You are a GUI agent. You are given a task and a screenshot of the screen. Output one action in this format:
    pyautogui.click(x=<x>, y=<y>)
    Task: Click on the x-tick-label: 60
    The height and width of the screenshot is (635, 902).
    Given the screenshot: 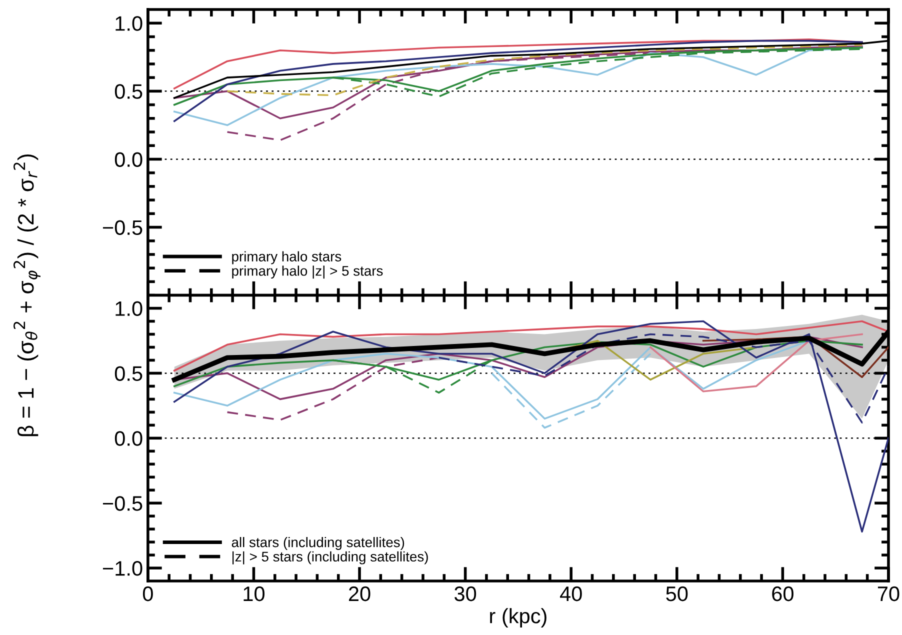 What is the action you would take?
    pyautogui.click(x=783, y=594)
    